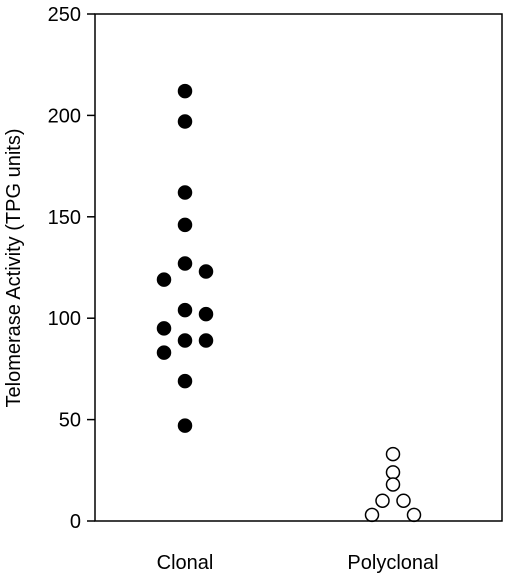 Image resolution: width=520 pixels, height=578 pixels. What do you see at coordinates (298, 563) in the screenshot?
I see `x-axis-category-labels: Clonal Polyclonal` at bounding box center [298, 563].